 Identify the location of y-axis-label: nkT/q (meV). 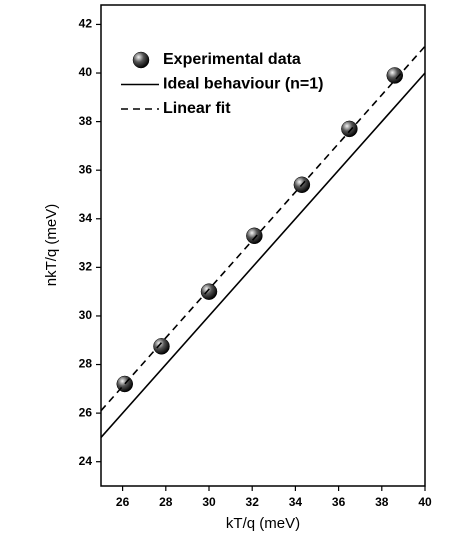
(51, 245).